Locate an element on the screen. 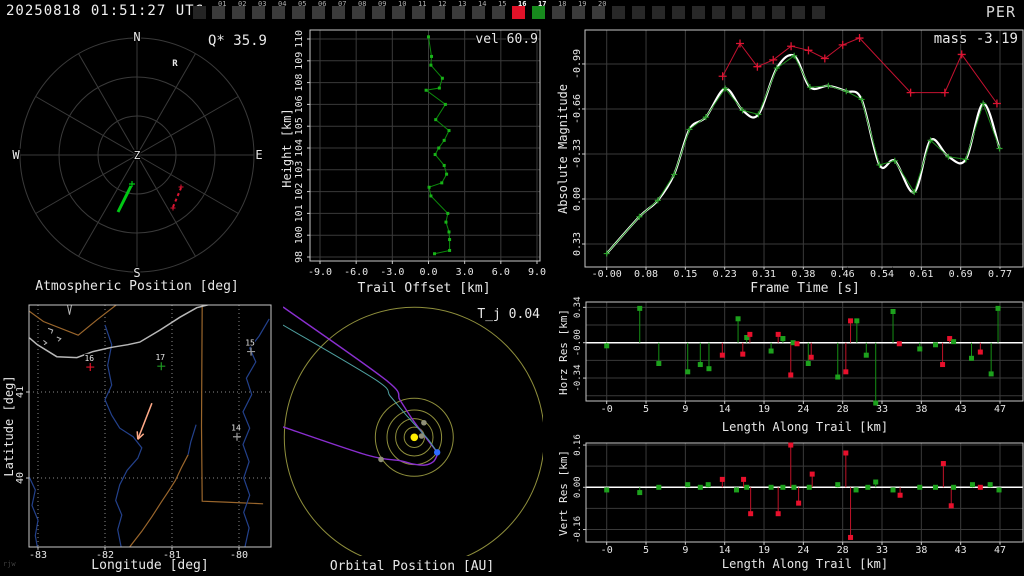  tick-label: 109 is located at coordinates (299, 61).